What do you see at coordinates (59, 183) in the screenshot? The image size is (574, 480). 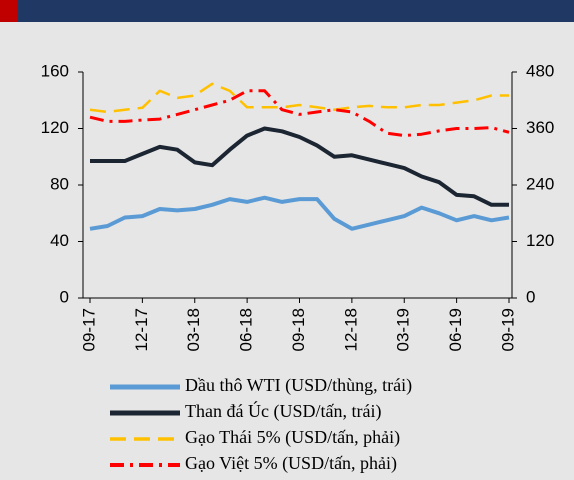 I see `y-tick-label: 80` at bounding box center [59, 183].